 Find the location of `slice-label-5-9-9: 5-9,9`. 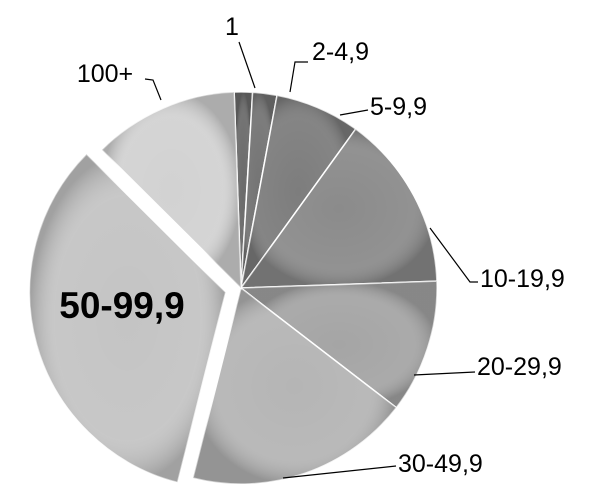

slice-label-5-9-9: 5-9,9 is located at coordinates (398, 107).